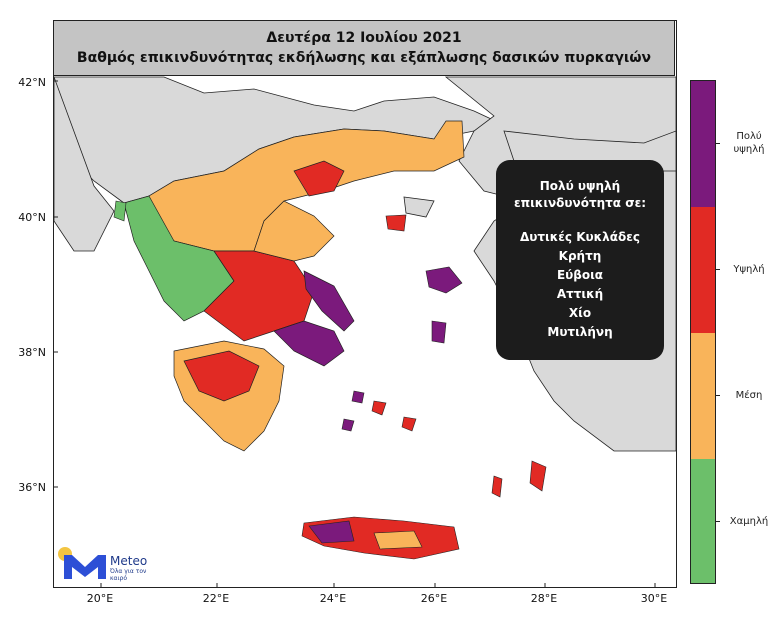  Describe the element at coordinates (108, 564) in the screenshot. I see `meteo-logo: Meteo Όλα για τον καιρό` at that location.